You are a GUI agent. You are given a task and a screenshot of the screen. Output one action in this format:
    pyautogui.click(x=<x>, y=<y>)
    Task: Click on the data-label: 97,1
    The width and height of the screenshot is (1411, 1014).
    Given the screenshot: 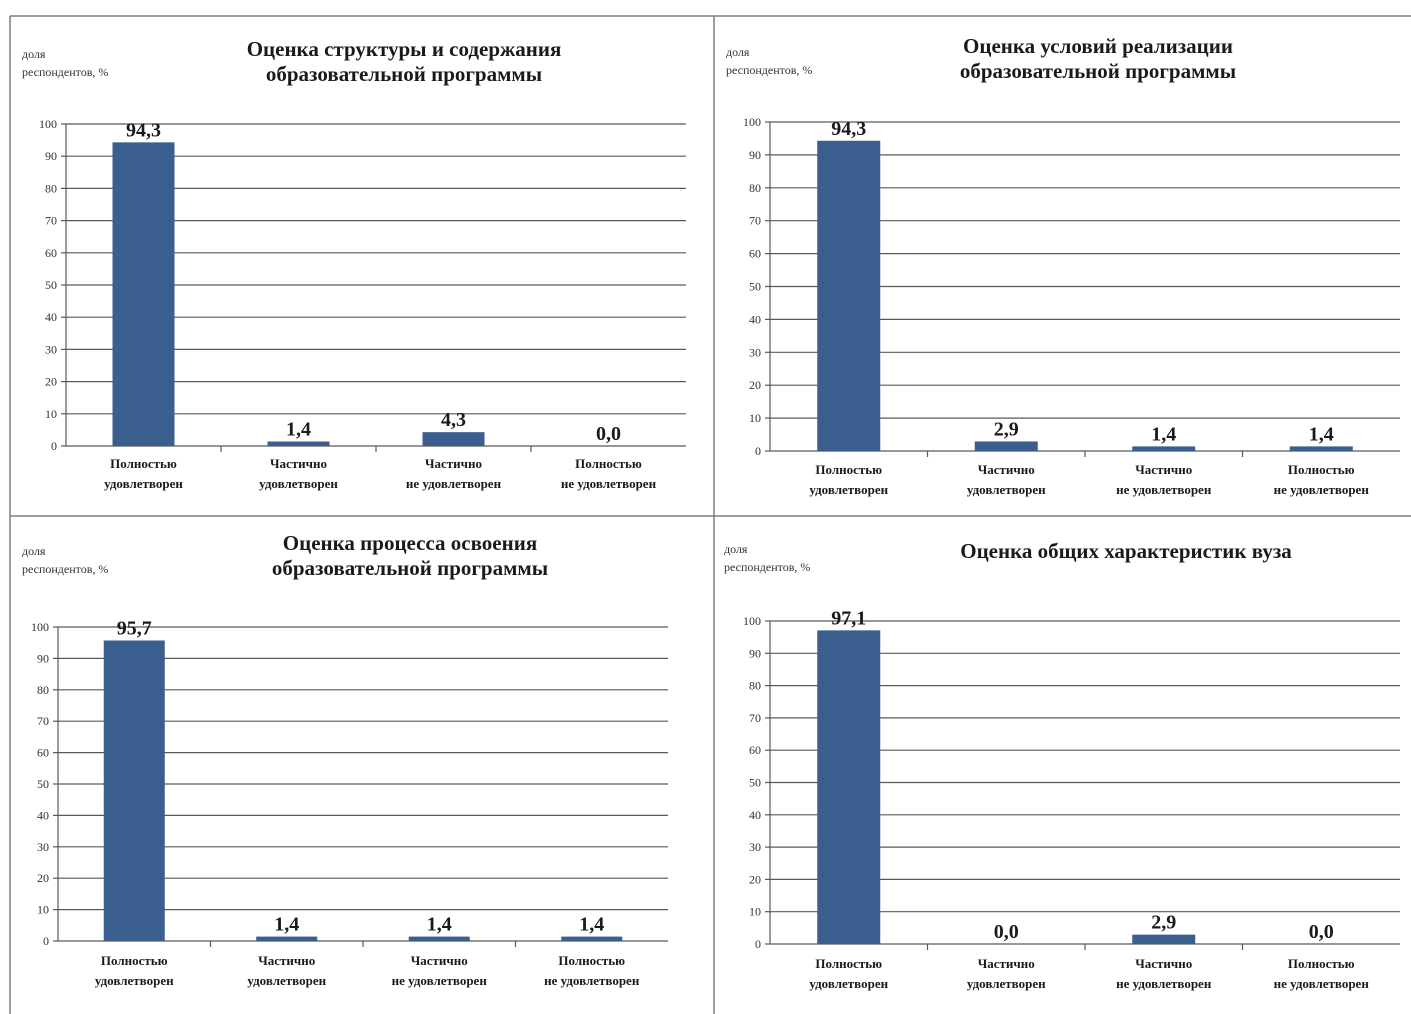 What is the action you would take?
    pyautogui.click(x=848, y=618)
    